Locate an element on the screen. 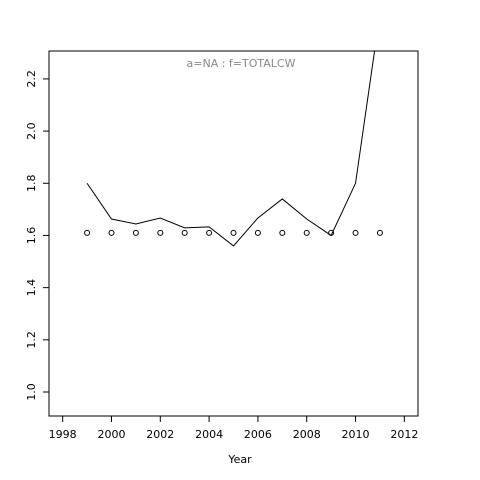  x-axis-label: Year is located at coordinates (239, 459).